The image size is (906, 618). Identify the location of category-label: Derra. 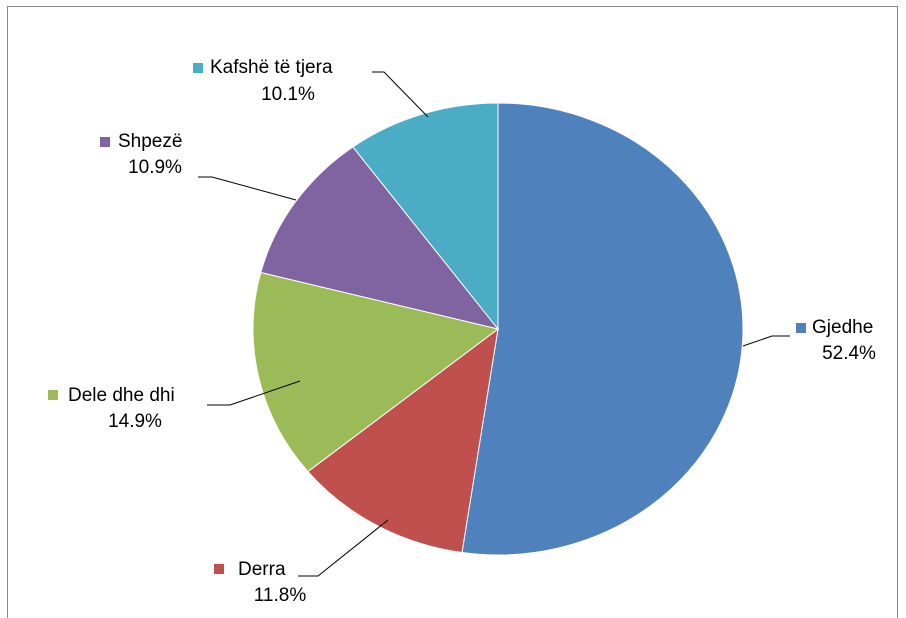
(262, 569).